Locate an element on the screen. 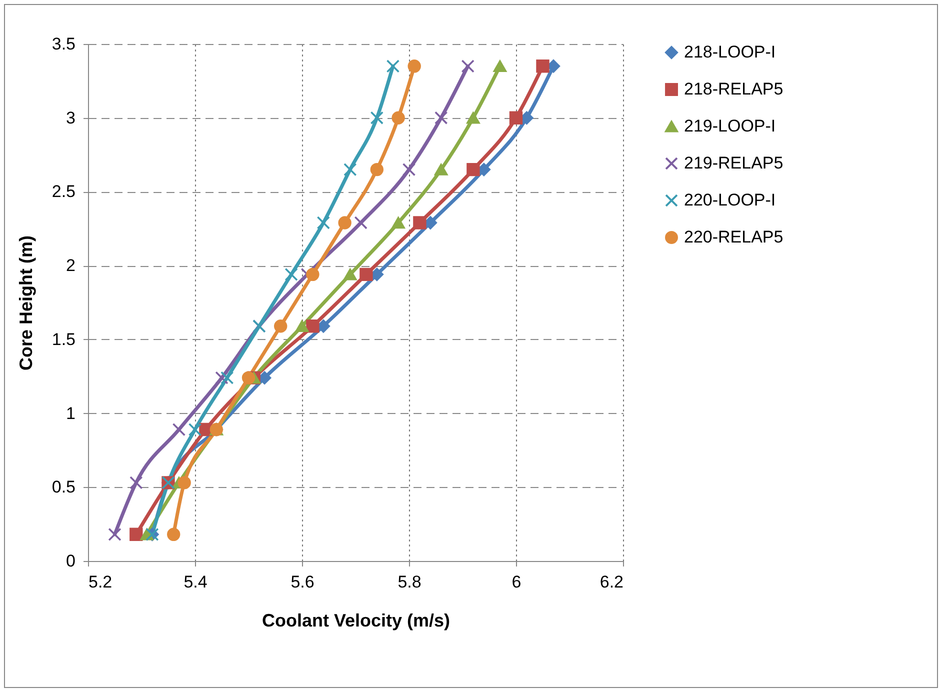 The image size is (946, 694). y-axis-title: Core Height (m) is located at coordinates (26, 302).